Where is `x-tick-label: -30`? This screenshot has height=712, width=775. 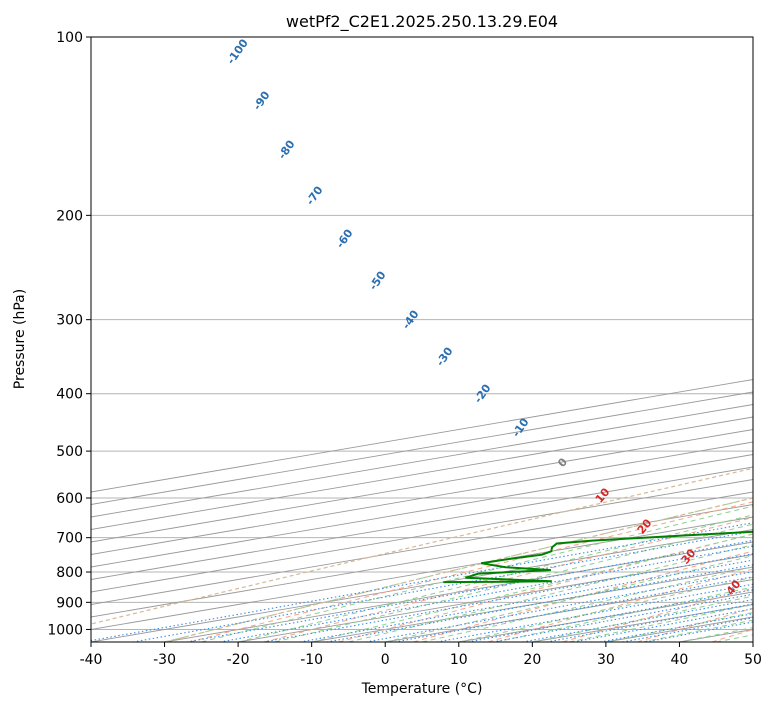 x-tick-label: -30 is located at coordinates (164, 660).